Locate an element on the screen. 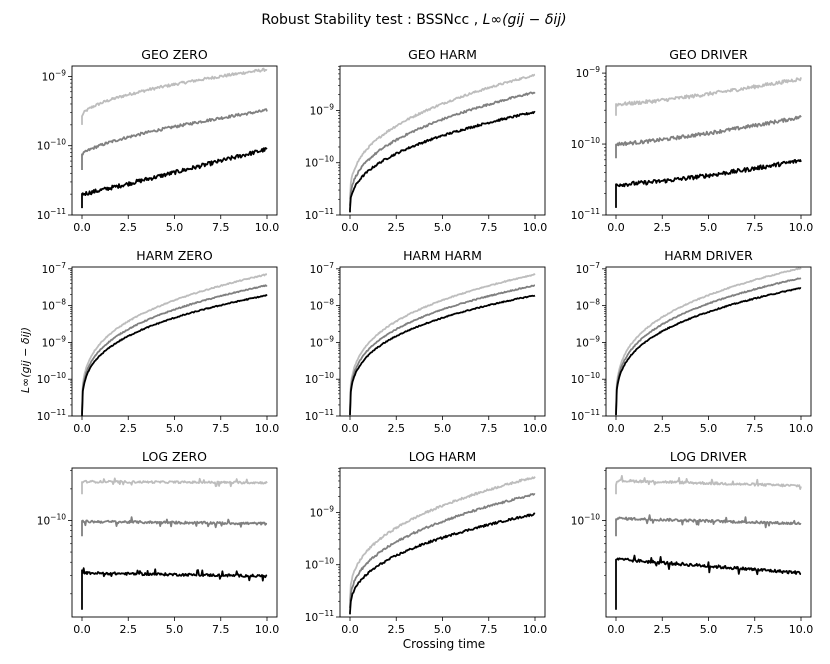  subplot-title: LOG ZERO is located at coordinates (174, 456).